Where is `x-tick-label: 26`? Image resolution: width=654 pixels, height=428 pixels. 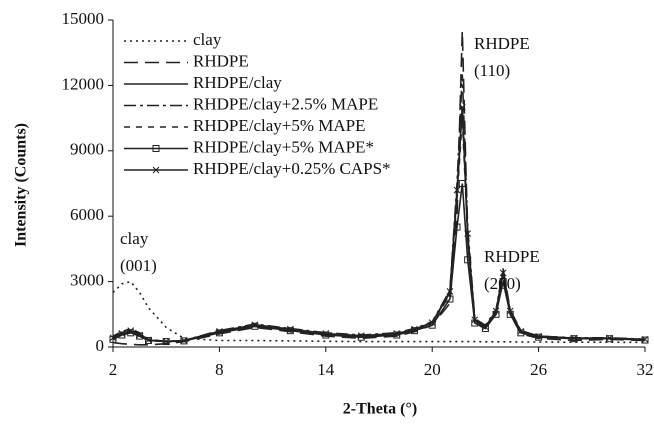 x-tick-label: 26 is located at coordinates (538, 369).